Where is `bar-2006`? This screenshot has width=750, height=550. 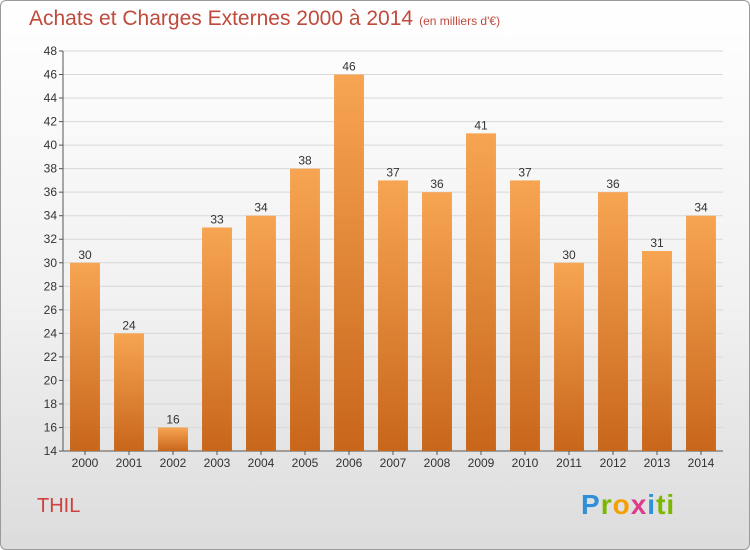 bar-2006 is located at coordinates (349, 262).